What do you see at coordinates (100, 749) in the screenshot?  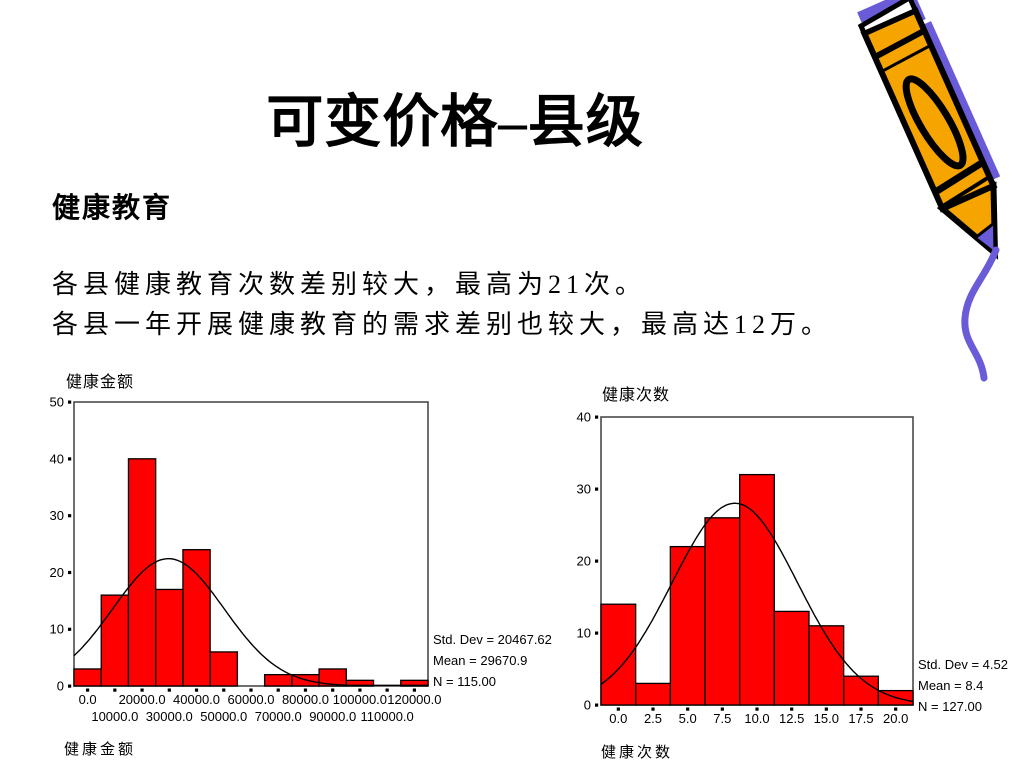 I see `x-axis-label-left: 健康金额` at bounding box center [100, 749].